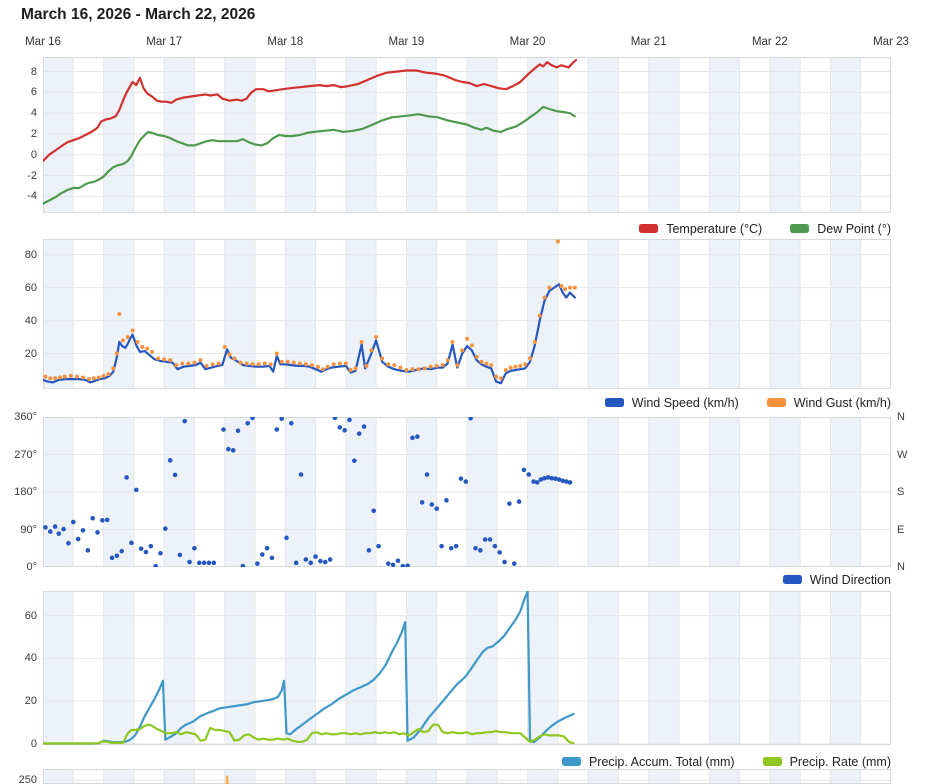 The width and height of the screenshot is (941, 784). Describe the element at coordinates (661, 761) in the screenshot. I see `legend-label: Precip. Accum. Total (mm)` at that location.